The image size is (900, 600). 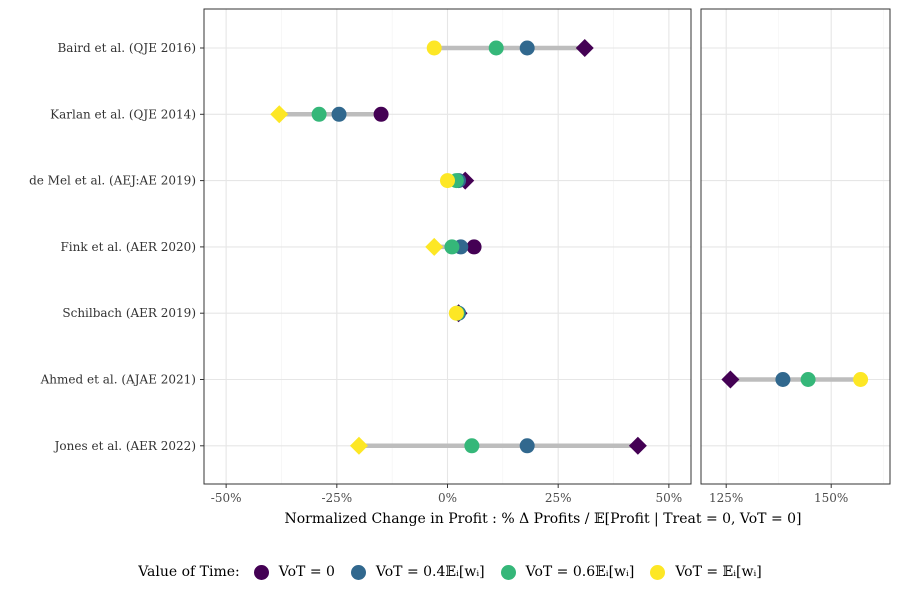 What do you see at coordinates (726, 498) in the screenshot?
I see `x-tick-label: 125%` at bounding box center [726, 498].